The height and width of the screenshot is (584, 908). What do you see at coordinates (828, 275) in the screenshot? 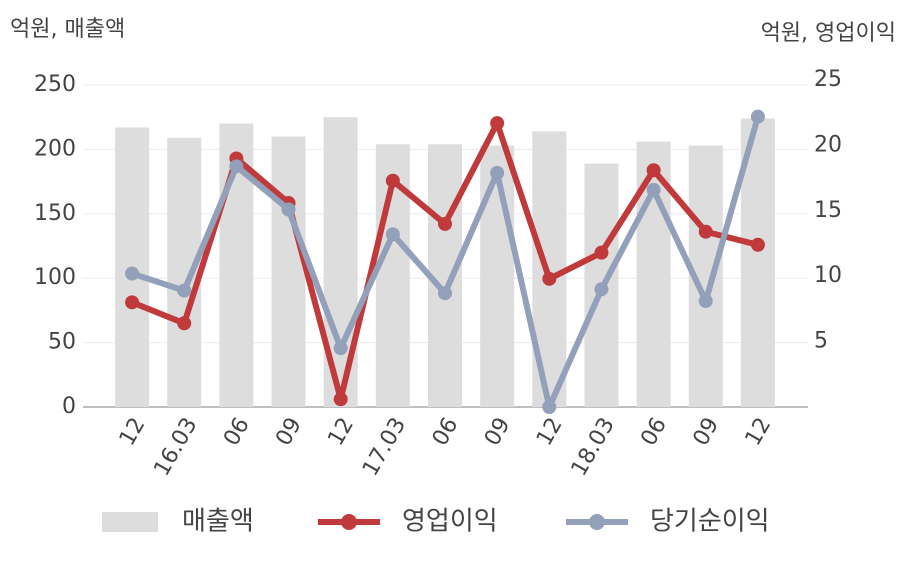
I see `y2-tick-label: 10` at bounding box center [828, 275].